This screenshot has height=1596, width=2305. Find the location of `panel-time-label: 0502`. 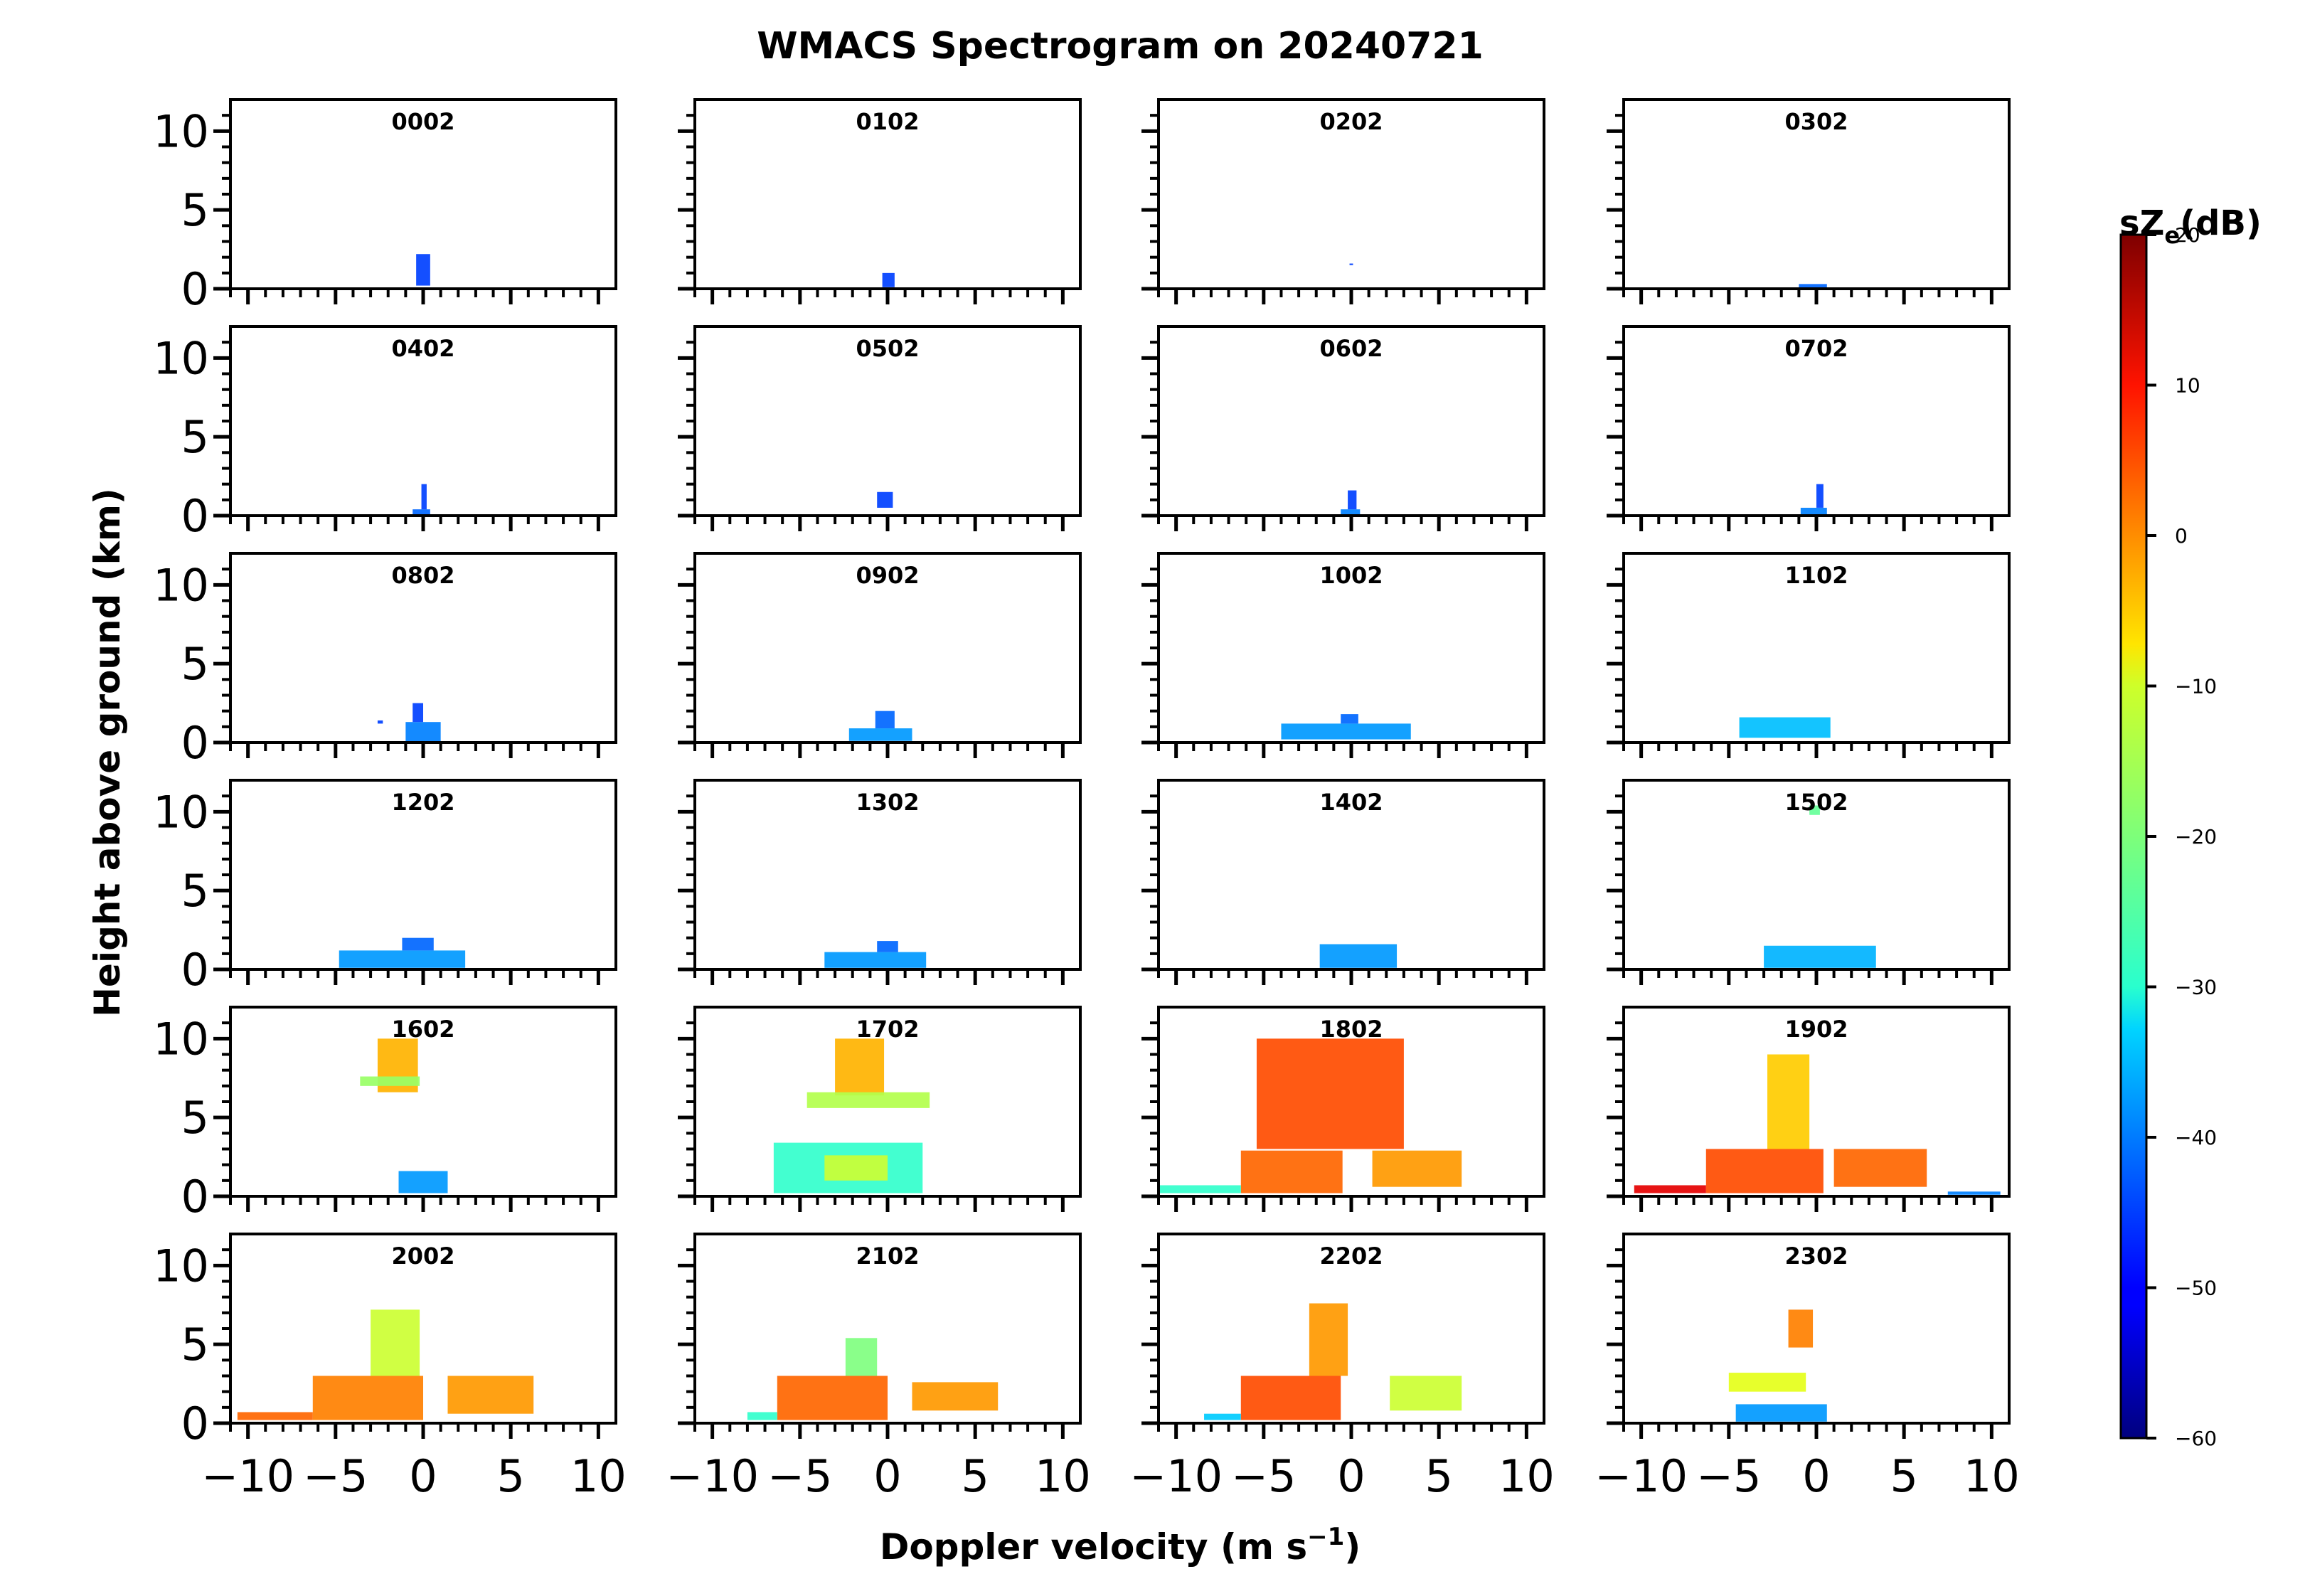

panel-time-label: 0502 is located at coordinates (888, 348).